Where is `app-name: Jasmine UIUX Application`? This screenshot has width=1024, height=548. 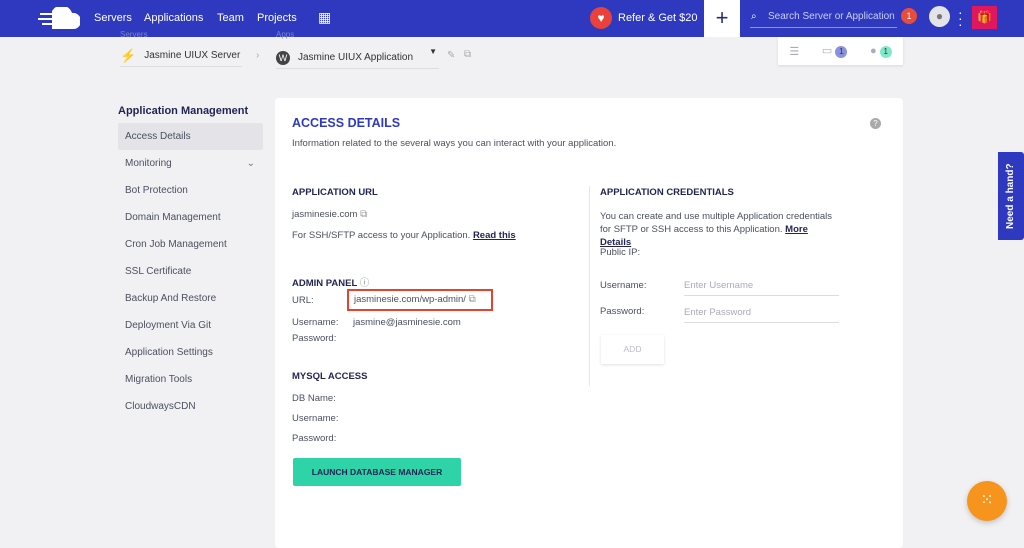 app-name: Jasmine UIUX Application is located at coordinates (356, 57).